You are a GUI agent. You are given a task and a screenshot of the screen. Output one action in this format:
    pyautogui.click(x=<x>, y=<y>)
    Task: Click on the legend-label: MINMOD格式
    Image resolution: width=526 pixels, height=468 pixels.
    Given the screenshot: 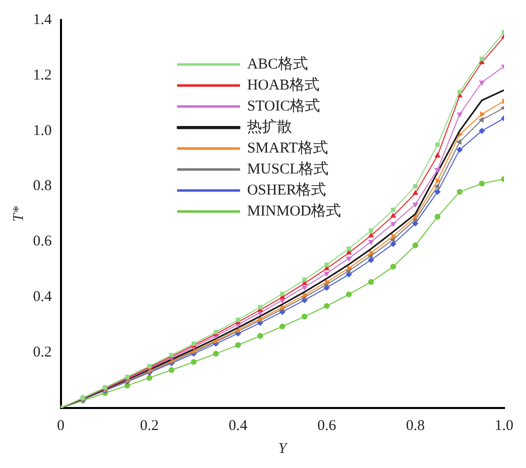 What is the action you would take?
    pyautogui.click(x=294, y=211)
    